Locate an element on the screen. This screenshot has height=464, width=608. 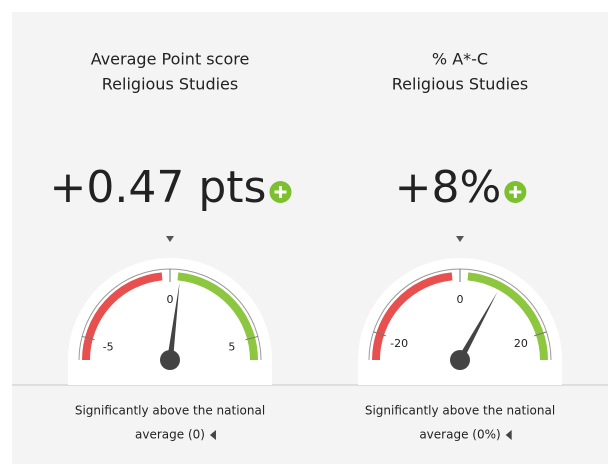
tick-label: -5 is located at coordinates (108, 346).